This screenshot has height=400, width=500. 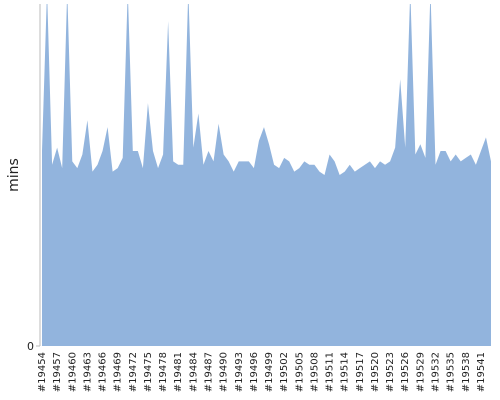 I want to click on x-tick-label: #19520, so click(x=375, y=372).